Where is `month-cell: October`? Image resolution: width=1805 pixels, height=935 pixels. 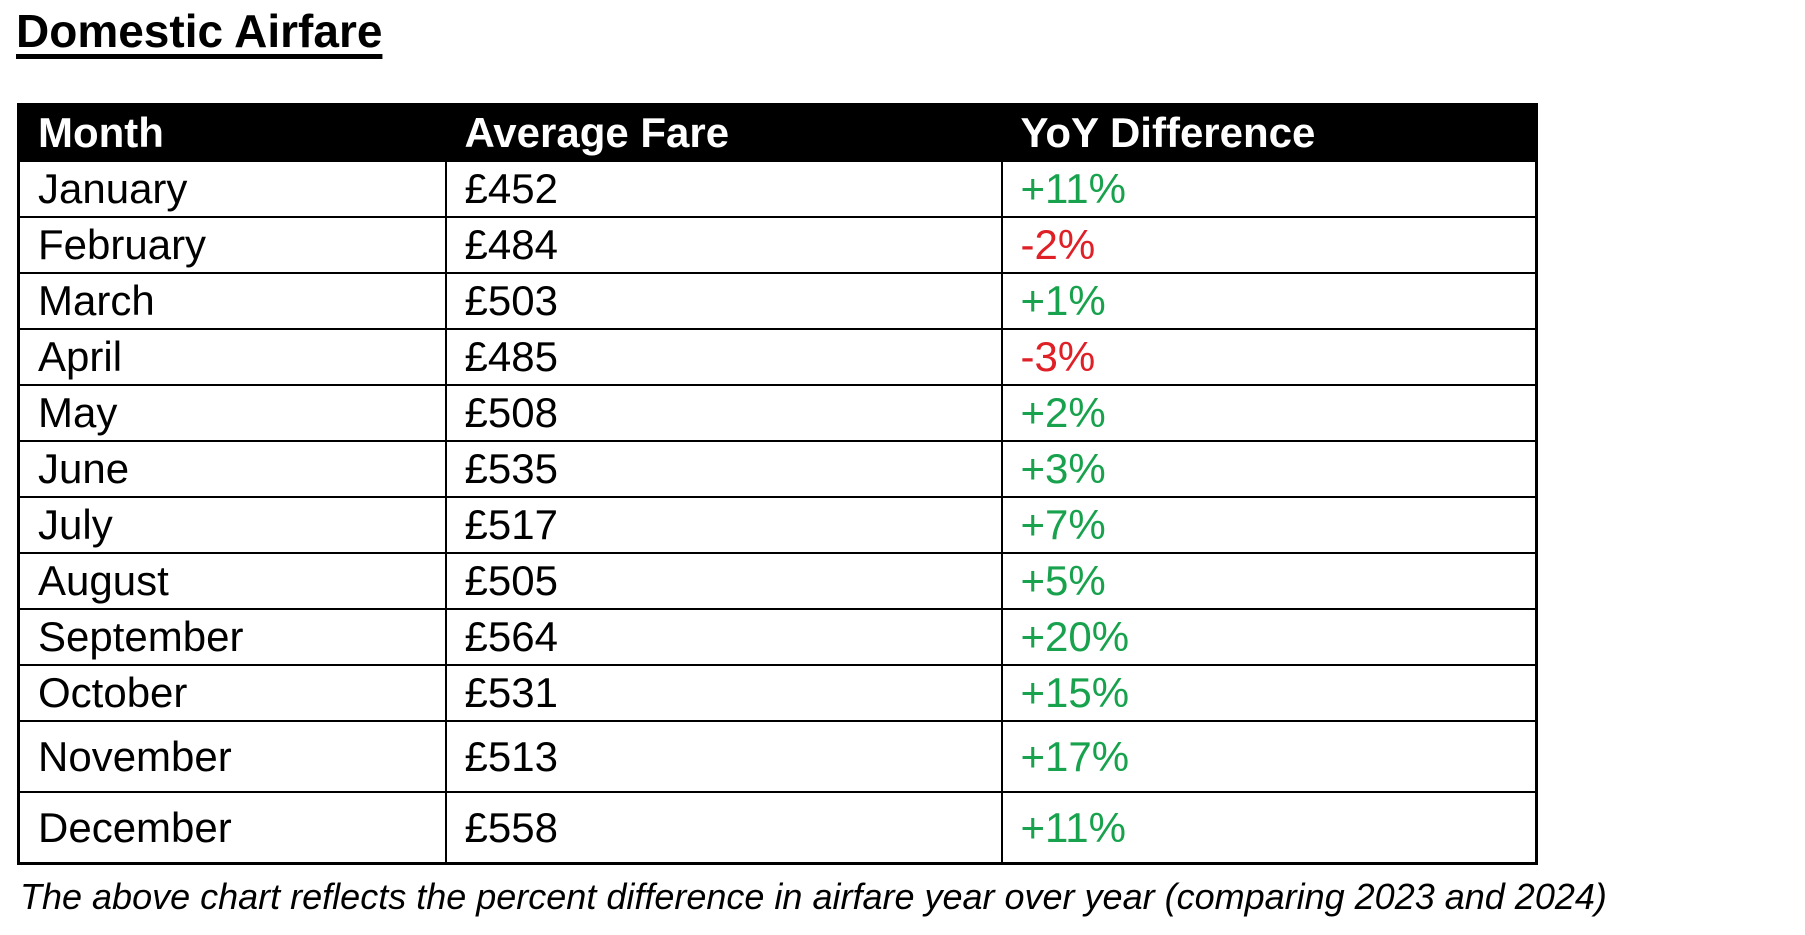 month-cell: October is located at coordinates (232, 693).